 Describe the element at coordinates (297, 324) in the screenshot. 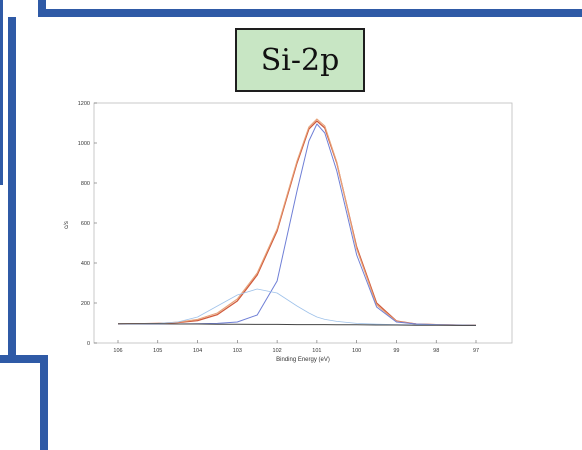

I see `background-line` at that location.